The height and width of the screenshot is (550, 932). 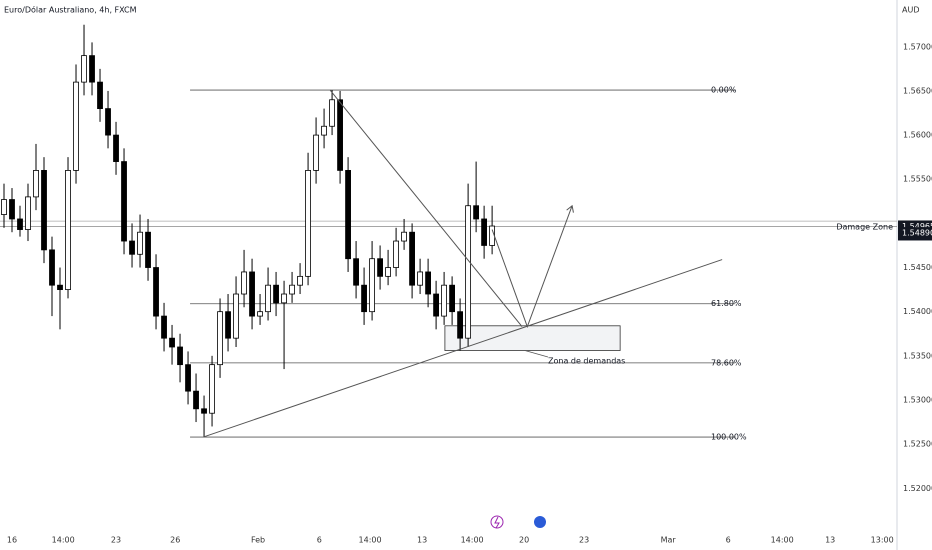 I want to click on projection-path, so click(x=532, y=267).